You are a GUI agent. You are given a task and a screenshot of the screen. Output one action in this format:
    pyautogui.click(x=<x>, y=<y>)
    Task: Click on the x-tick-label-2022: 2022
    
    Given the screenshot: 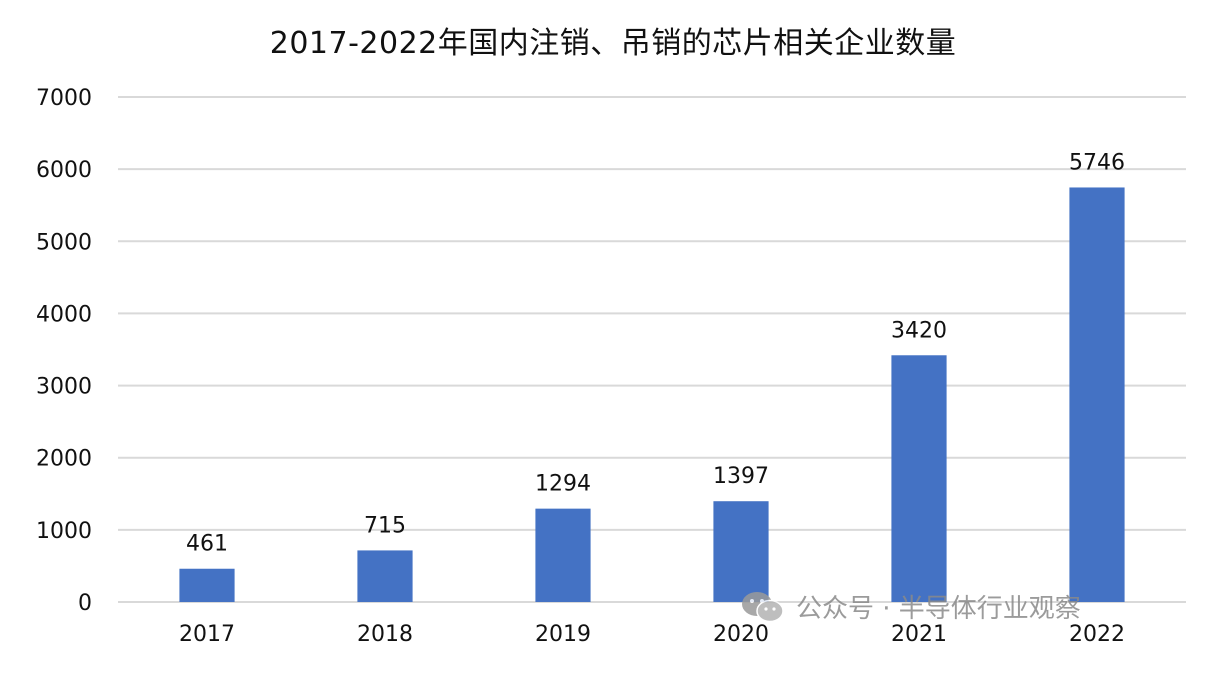 What is the action you would take?
    pyautogui.click(x=1097, y=634)
    